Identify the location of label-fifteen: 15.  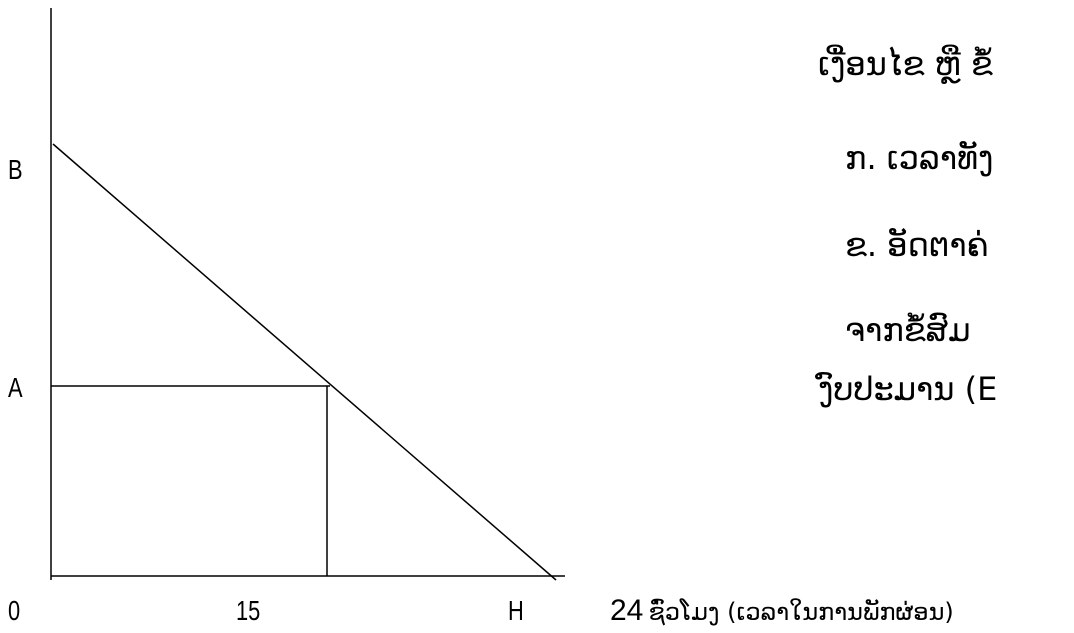
(248, 610).